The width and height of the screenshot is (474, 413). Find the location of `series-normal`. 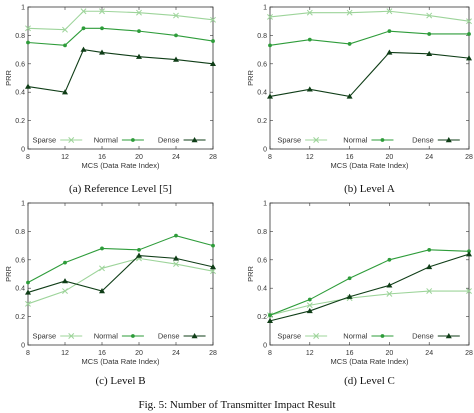

series-normal is located at coordinates (369, 282).